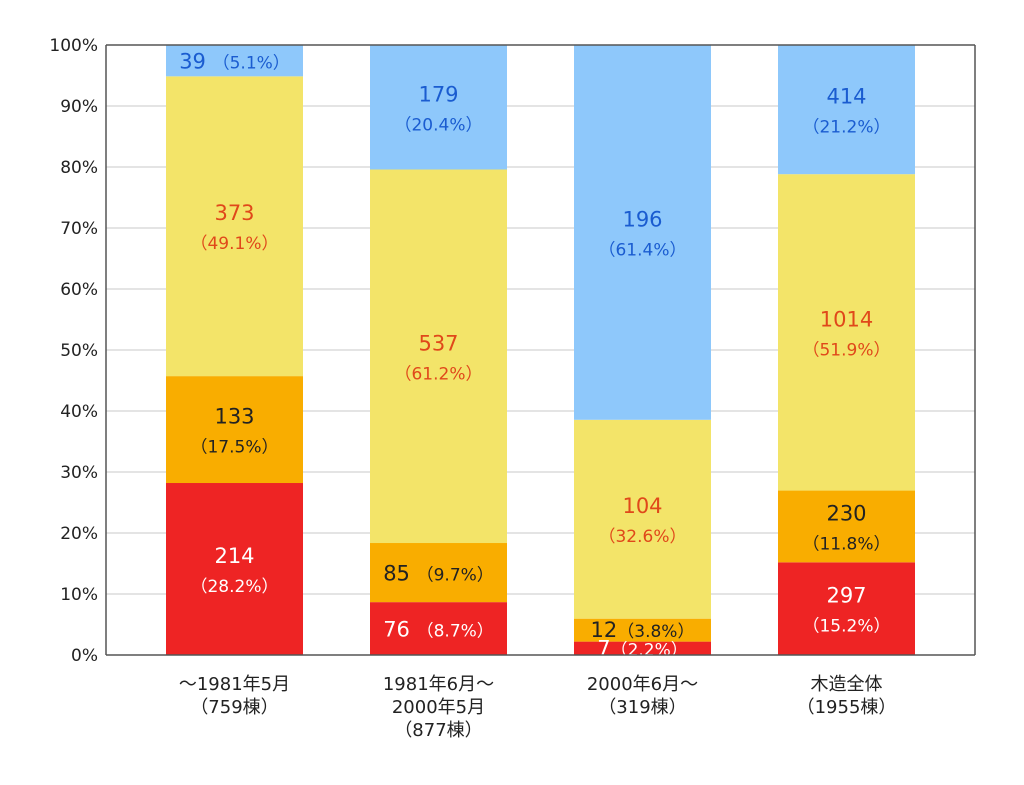  I want to click on segment-percent: （32.6%）, so click(642, 537).